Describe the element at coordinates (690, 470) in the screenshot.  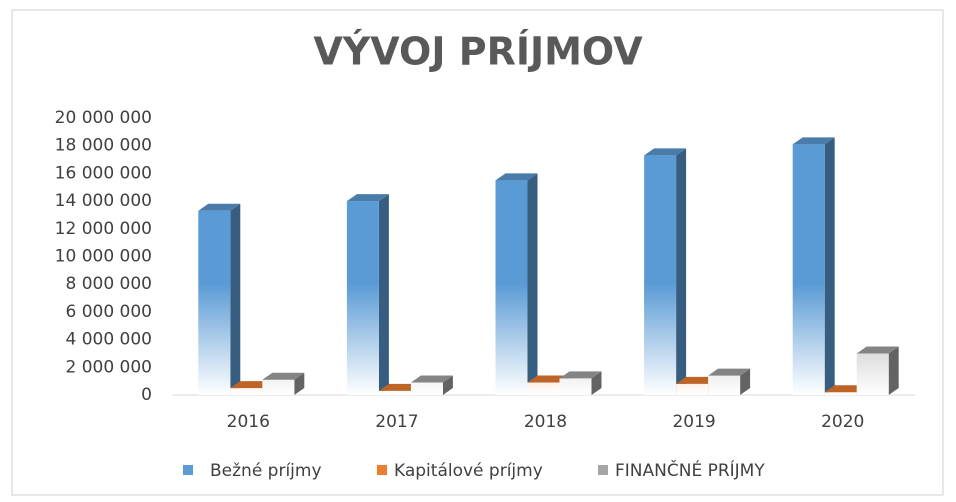
I see `legend-label: FINANČNÉ PRÍJMY` at that location.